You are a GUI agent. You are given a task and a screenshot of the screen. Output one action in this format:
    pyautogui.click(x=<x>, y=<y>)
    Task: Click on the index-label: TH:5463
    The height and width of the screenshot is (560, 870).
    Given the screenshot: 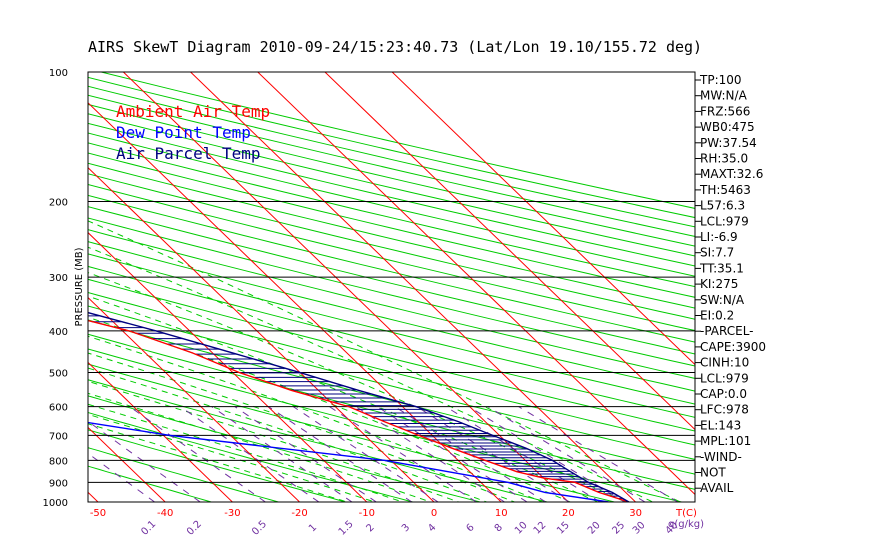 What is the action you would take?
    pyautogui.click(x=725, y=190)
    